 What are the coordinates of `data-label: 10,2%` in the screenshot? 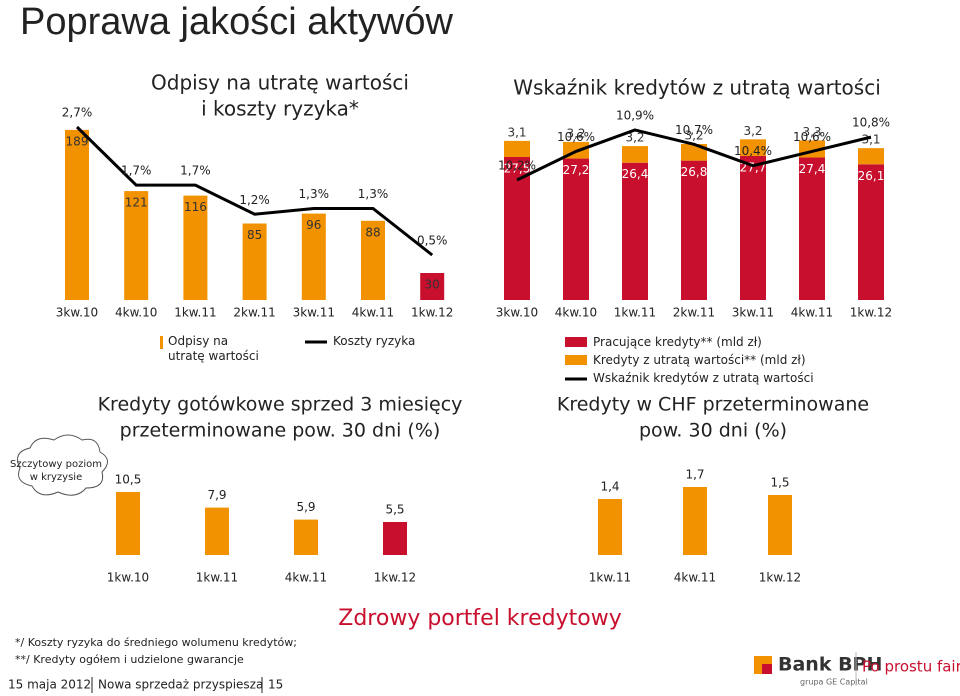 It's located at (517, 166).